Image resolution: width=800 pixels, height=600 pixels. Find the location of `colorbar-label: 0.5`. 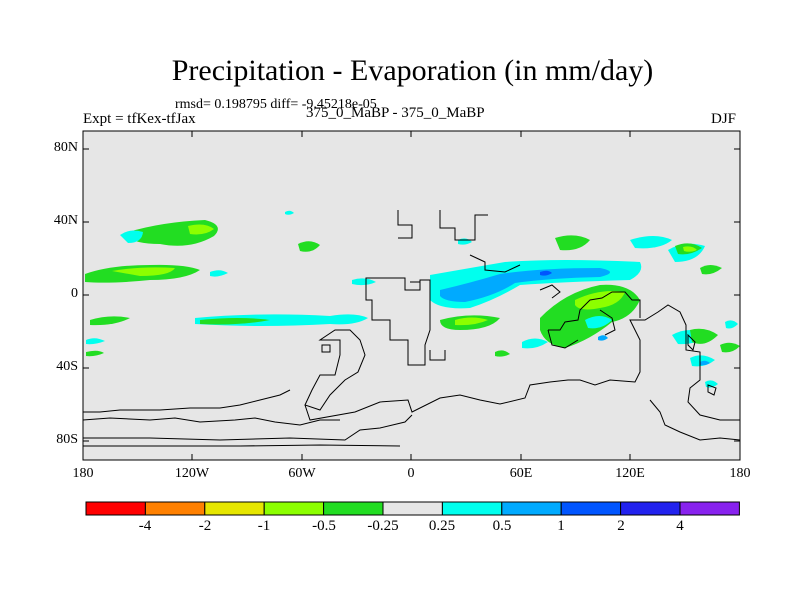

colorbar-label: 0.5 is located at coordinates (502, 526).